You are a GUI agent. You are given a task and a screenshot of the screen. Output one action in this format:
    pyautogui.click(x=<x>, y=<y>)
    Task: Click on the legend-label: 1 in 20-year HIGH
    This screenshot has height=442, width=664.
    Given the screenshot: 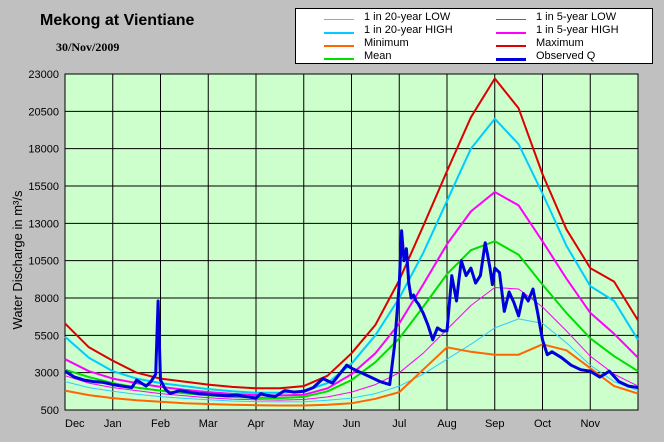 What is the action you would take?
    pyautogui.click(x=408, y=30)
    